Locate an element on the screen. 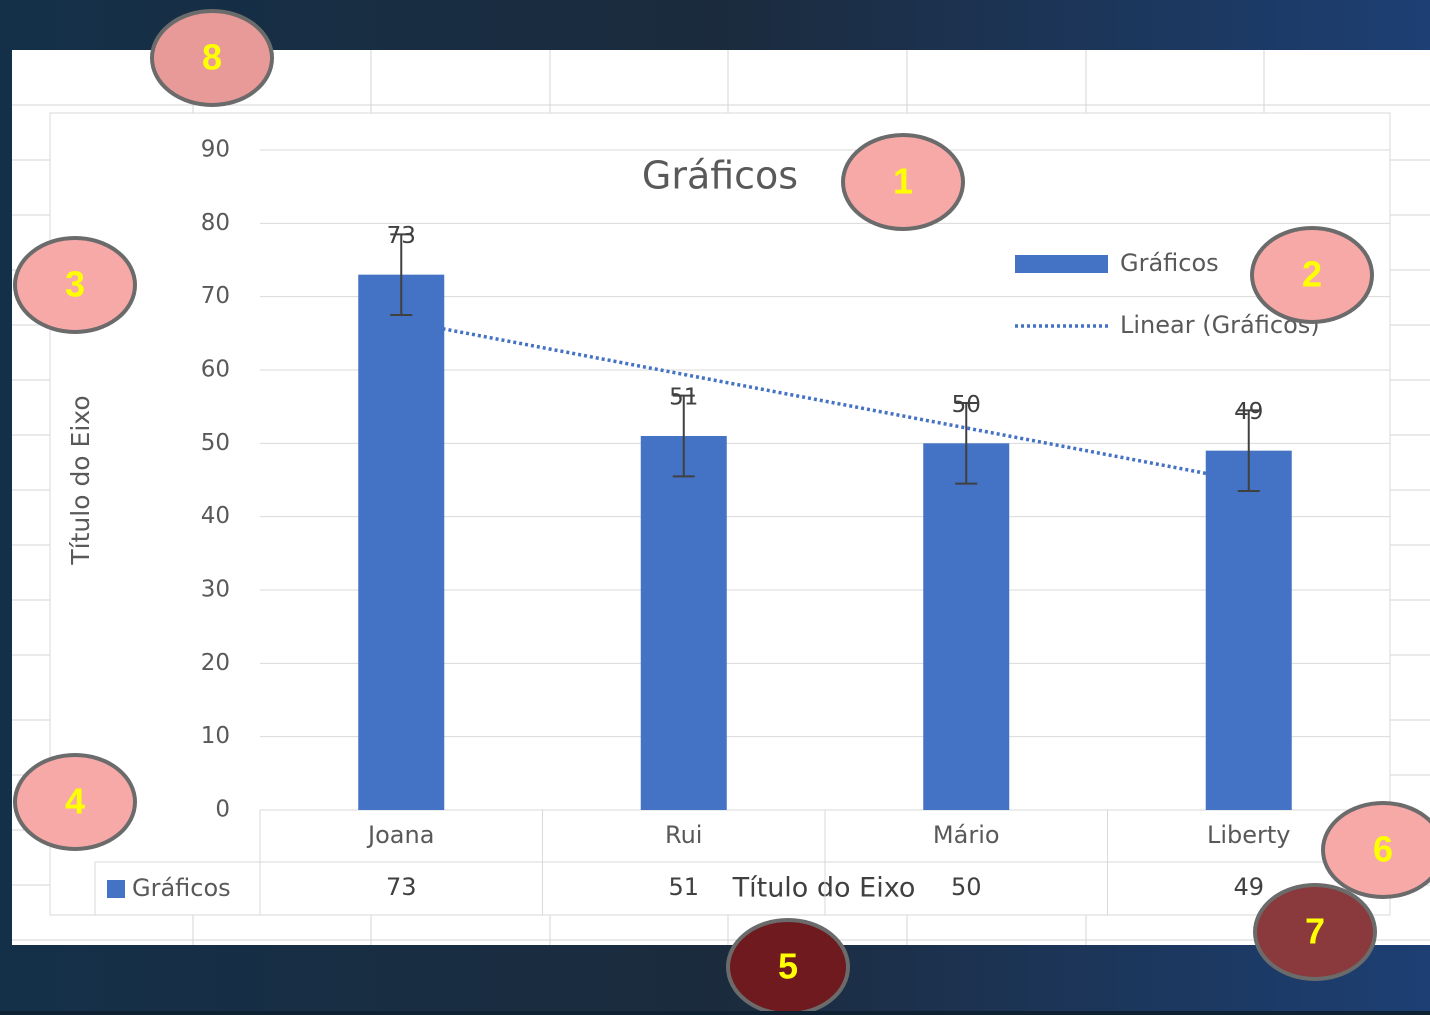 This screenshot has height=1015, width=1430. annotation-label: 4 is located at coordinates (75, 801).